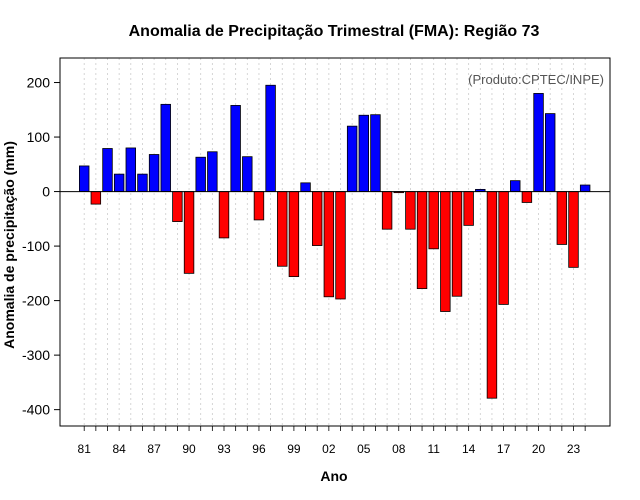 This screenshot has width=640, height=500. Describe the element at coordinates (36, 246) in the screenshot. I see `y-tick-label: -100` at that location.